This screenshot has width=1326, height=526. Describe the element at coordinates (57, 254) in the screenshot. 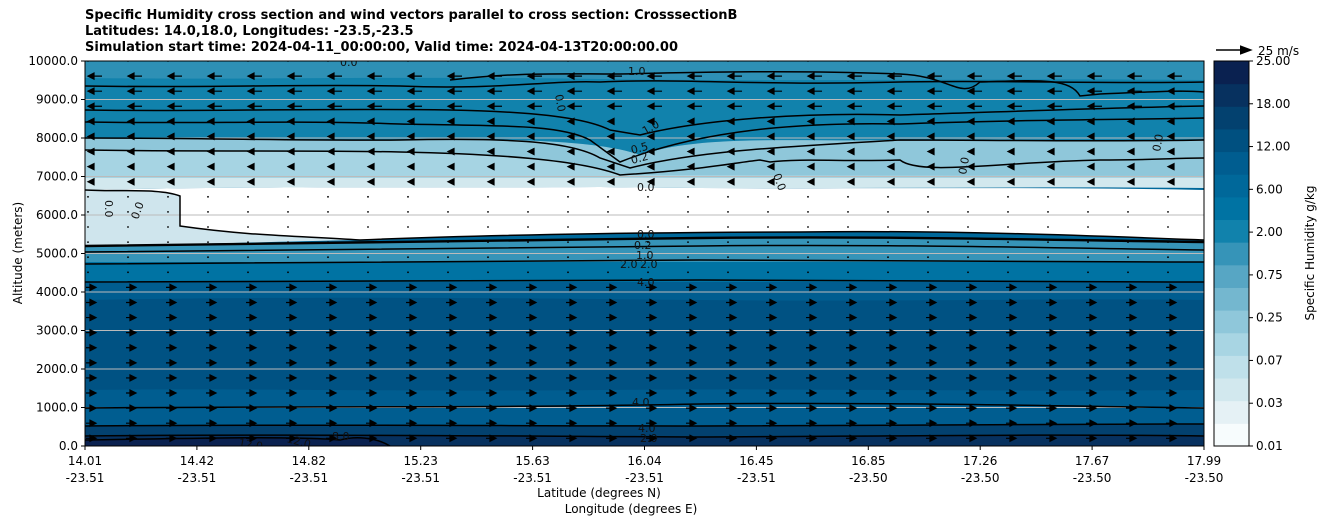

I see `y-tick-label: 5000.0` at that location.